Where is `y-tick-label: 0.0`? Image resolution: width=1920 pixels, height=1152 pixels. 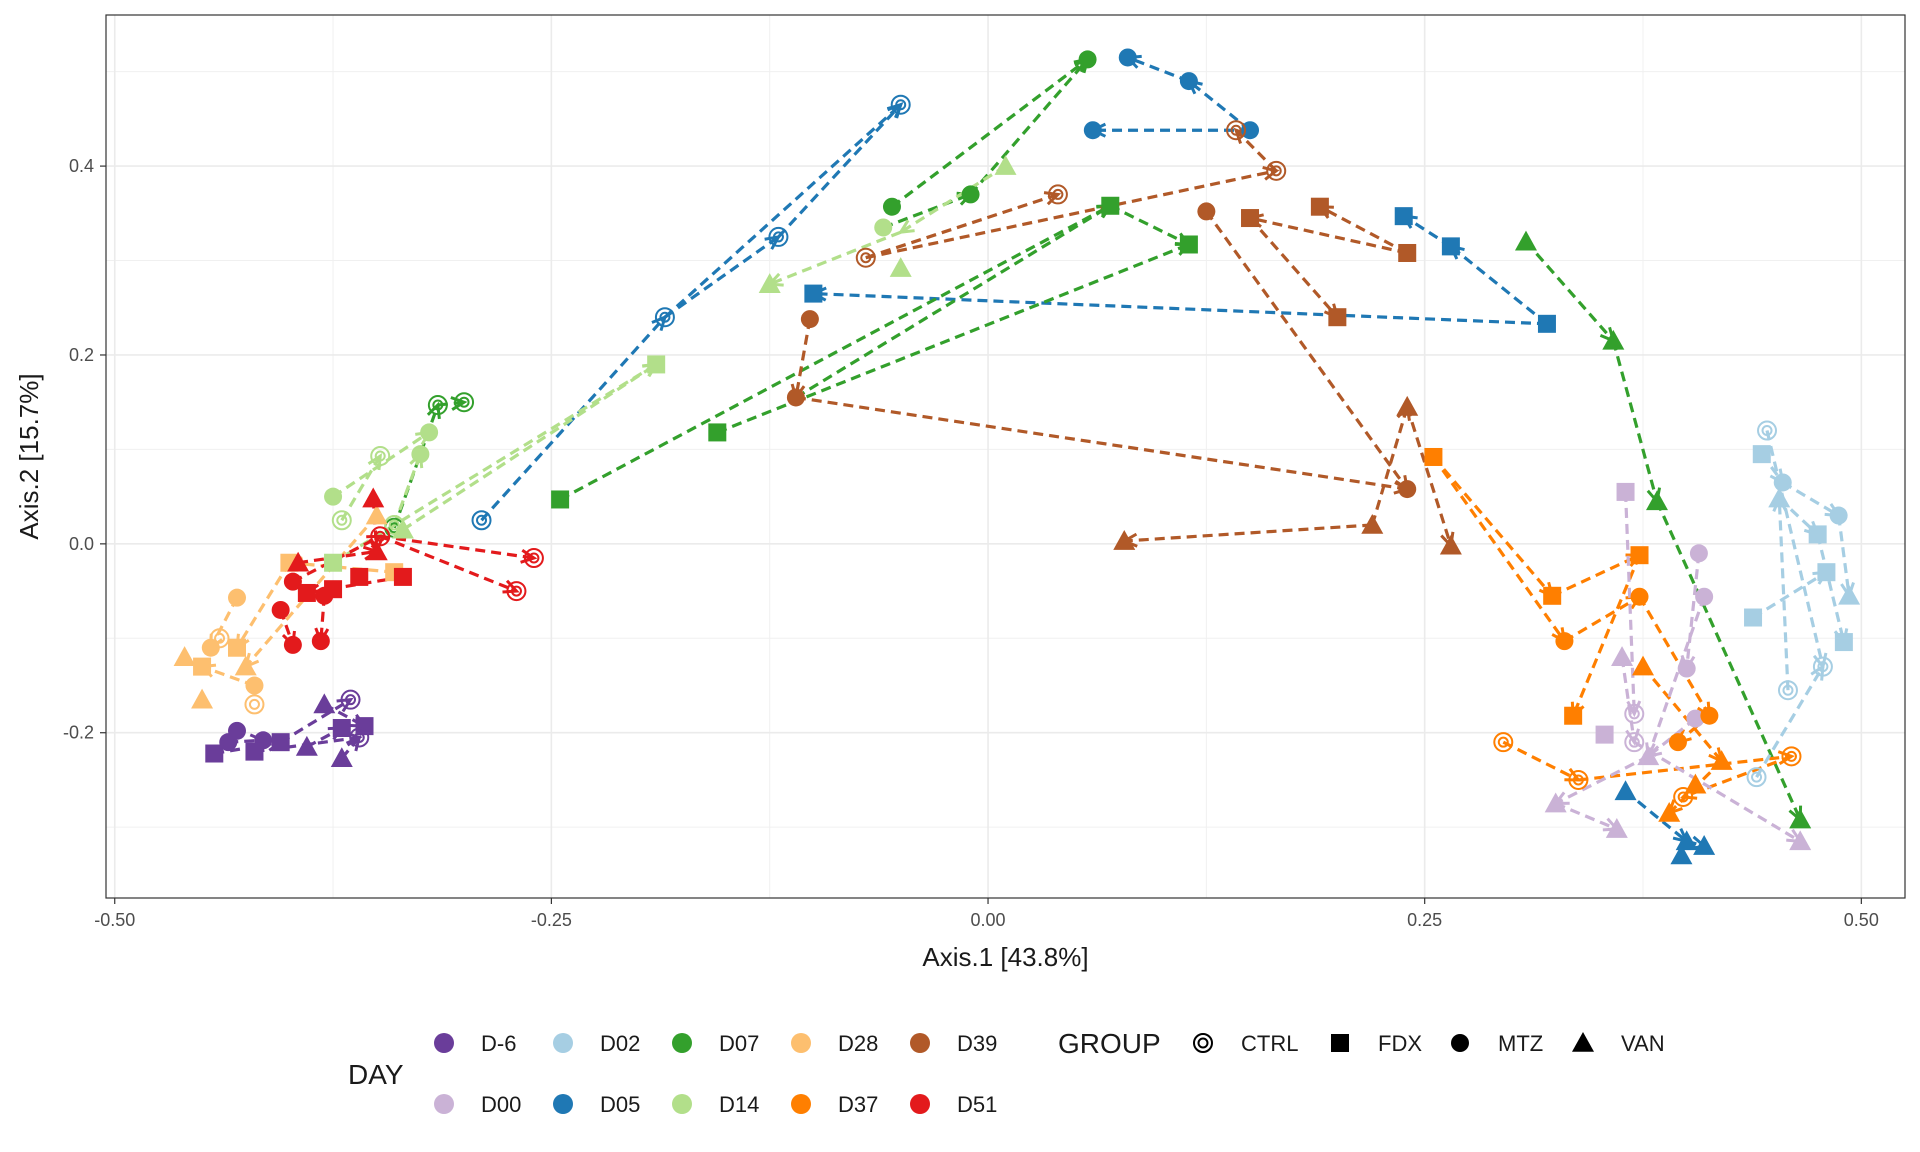 y-tick-label: 0.0 is located at coordinates (81, 544).